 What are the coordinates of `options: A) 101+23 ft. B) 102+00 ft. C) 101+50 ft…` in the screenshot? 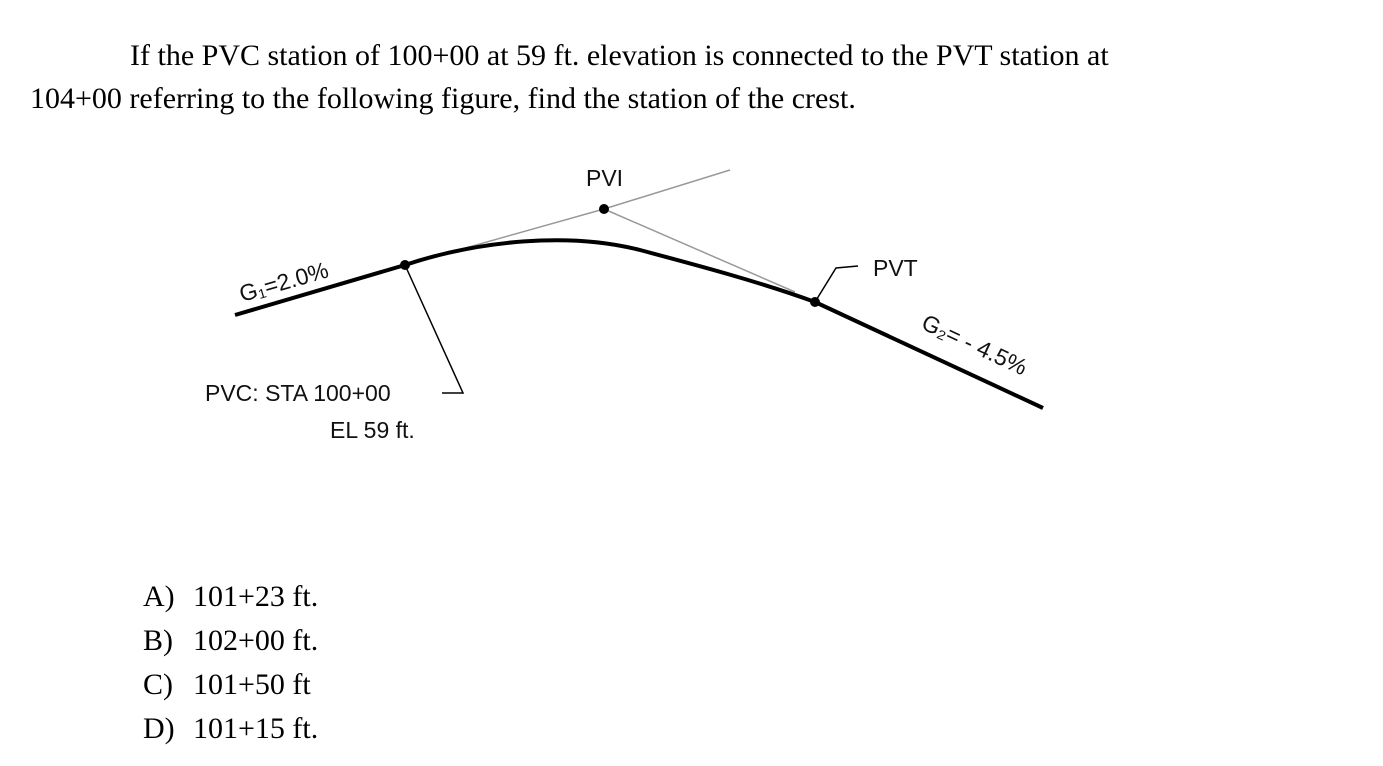 It's located at (230, 662).